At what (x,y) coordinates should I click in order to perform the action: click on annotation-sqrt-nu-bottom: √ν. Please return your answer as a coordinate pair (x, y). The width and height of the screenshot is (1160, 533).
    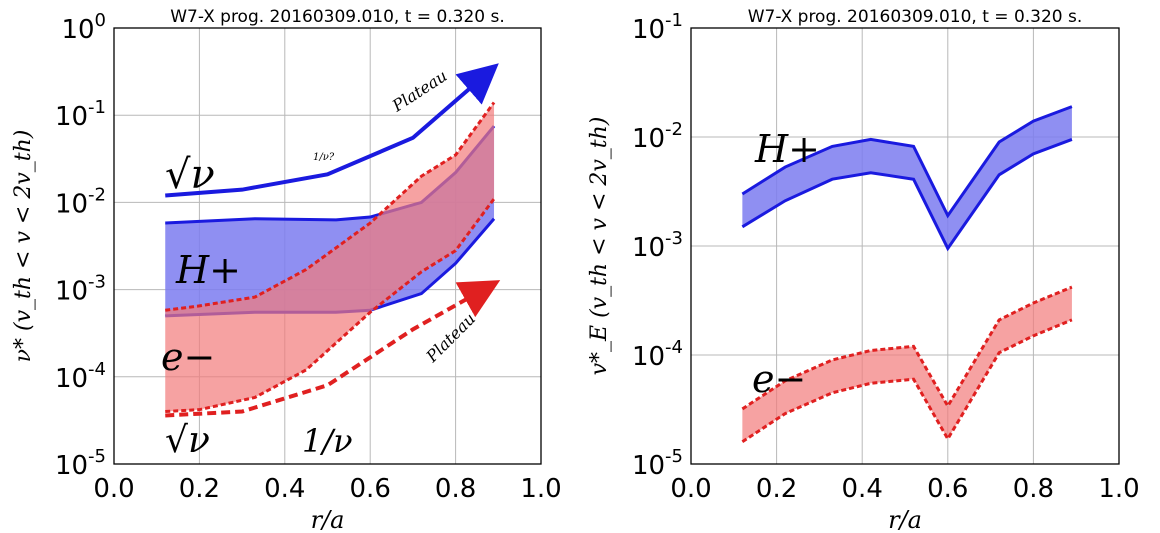
    Looking at the image, I should click on (187, 440).